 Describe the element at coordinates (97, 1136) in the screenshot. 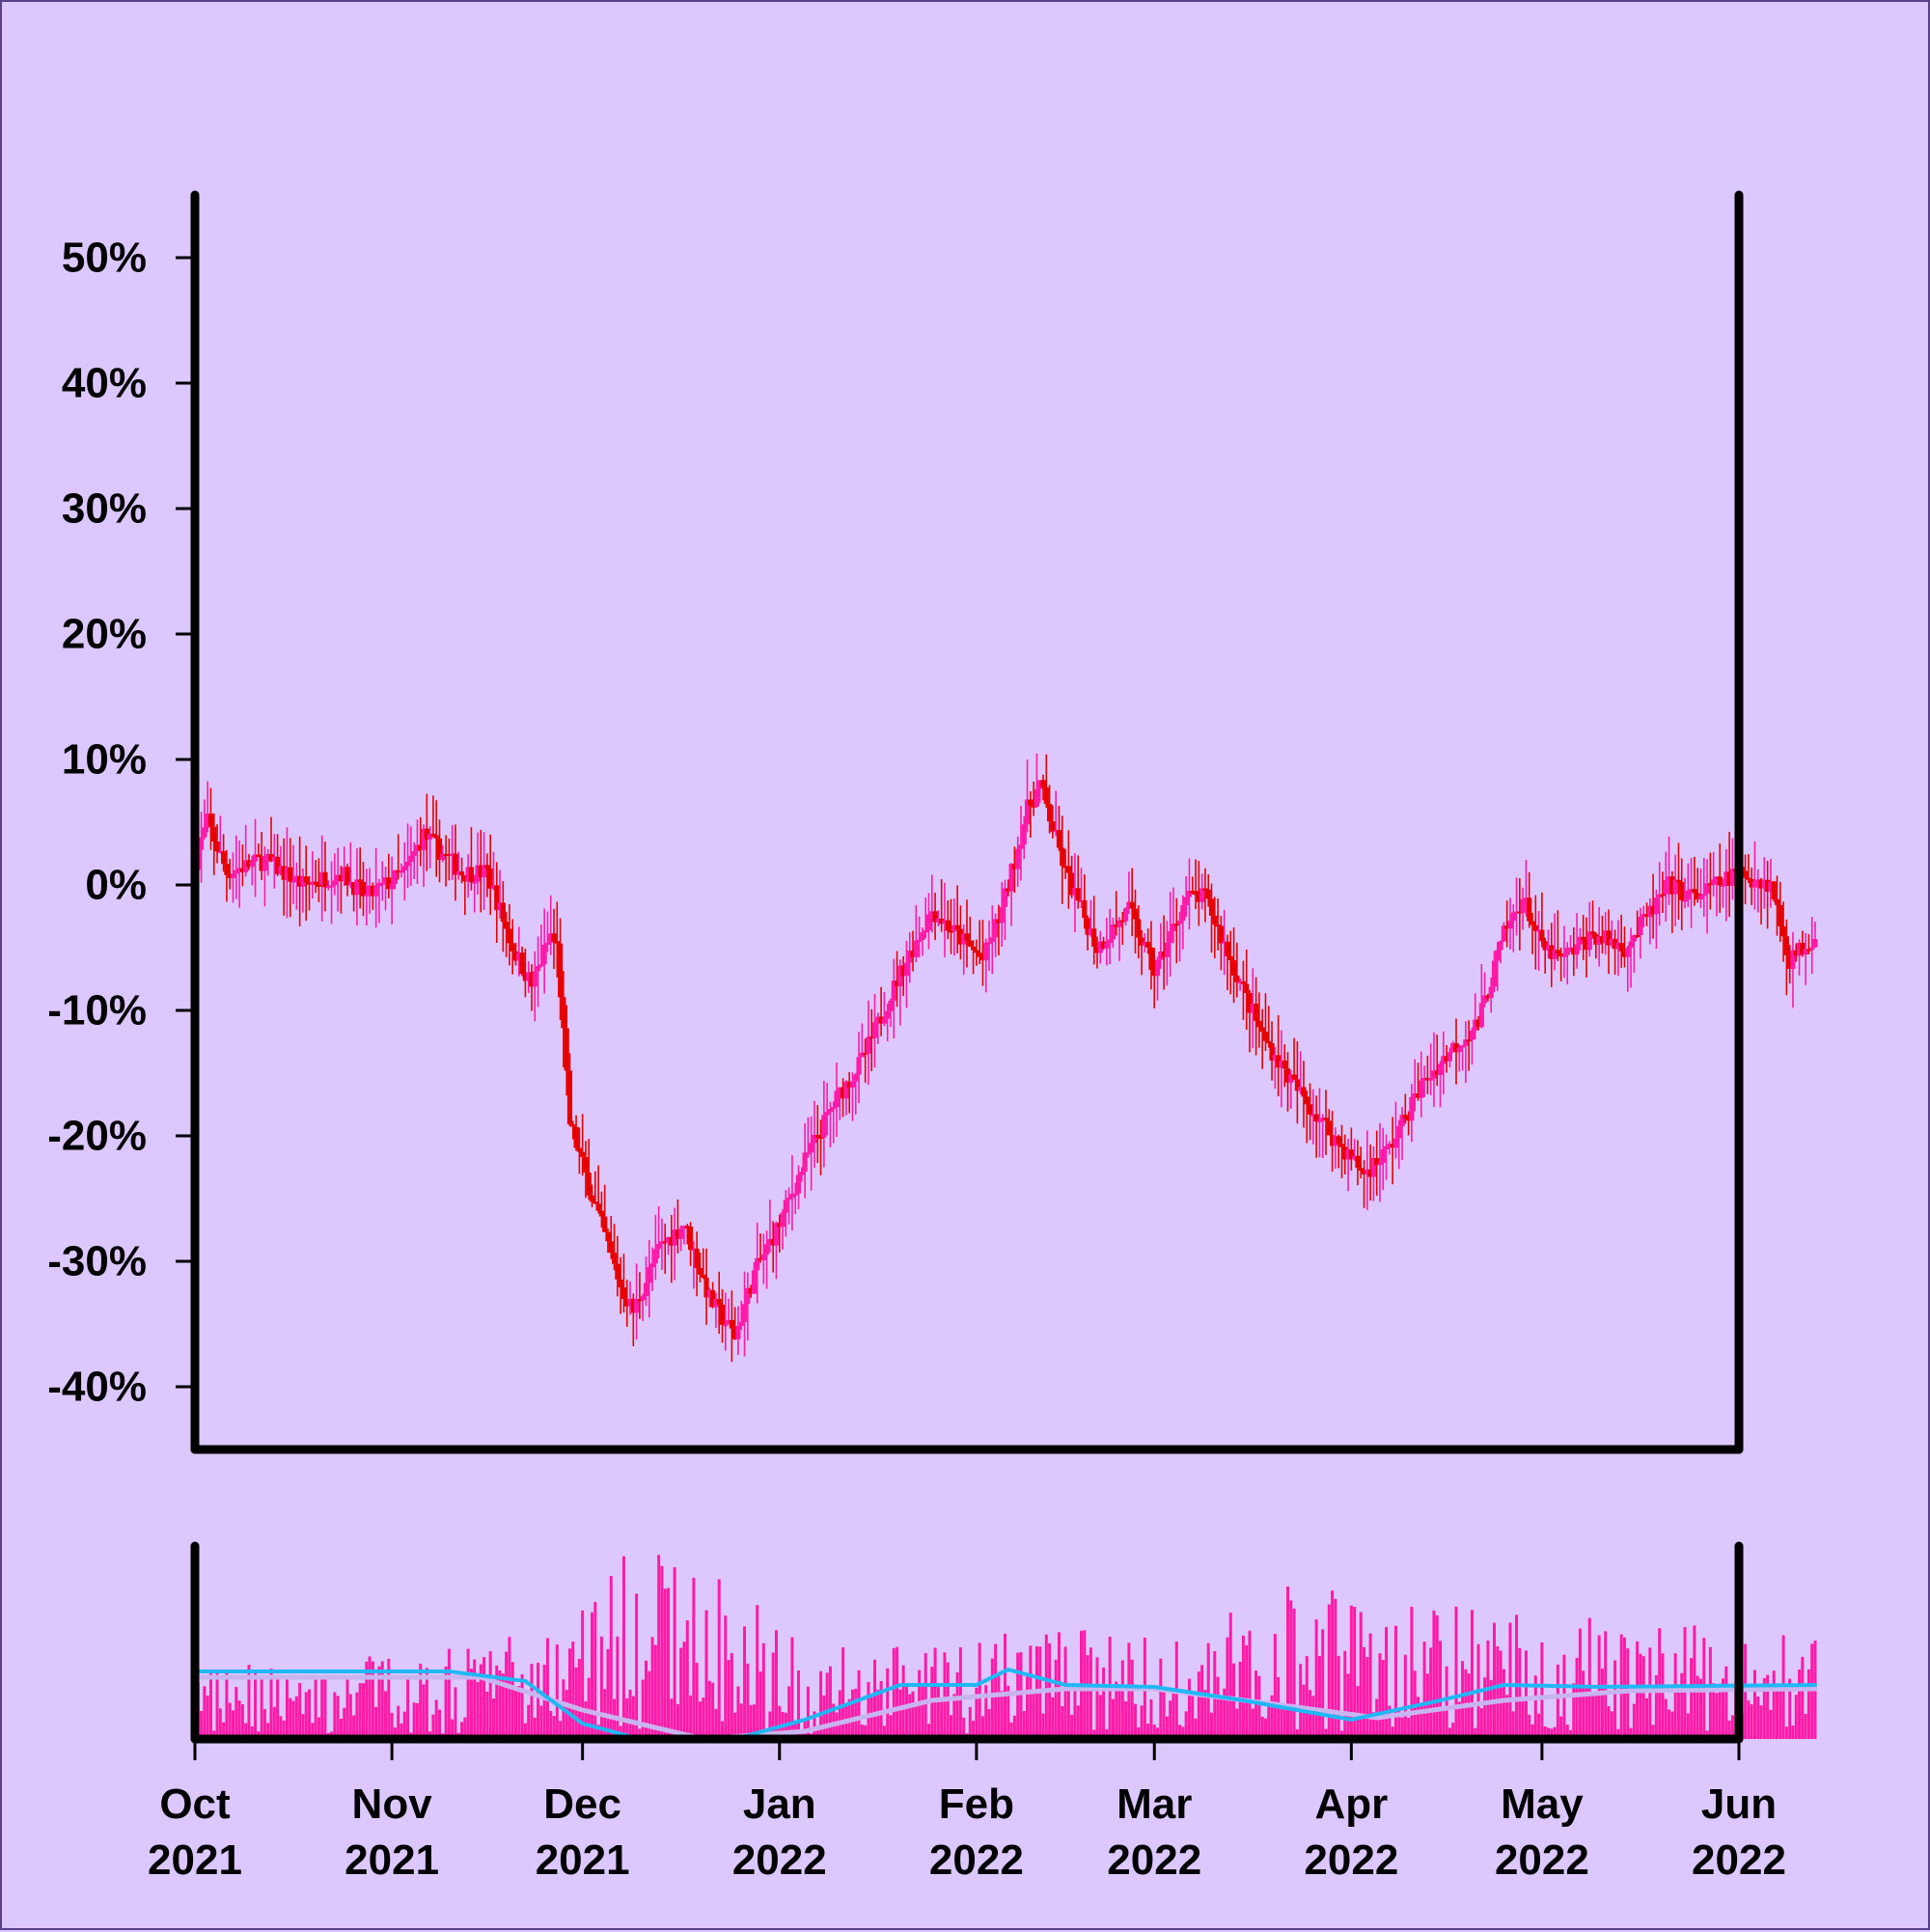

I see `y-tick-label: -20%` at that location.